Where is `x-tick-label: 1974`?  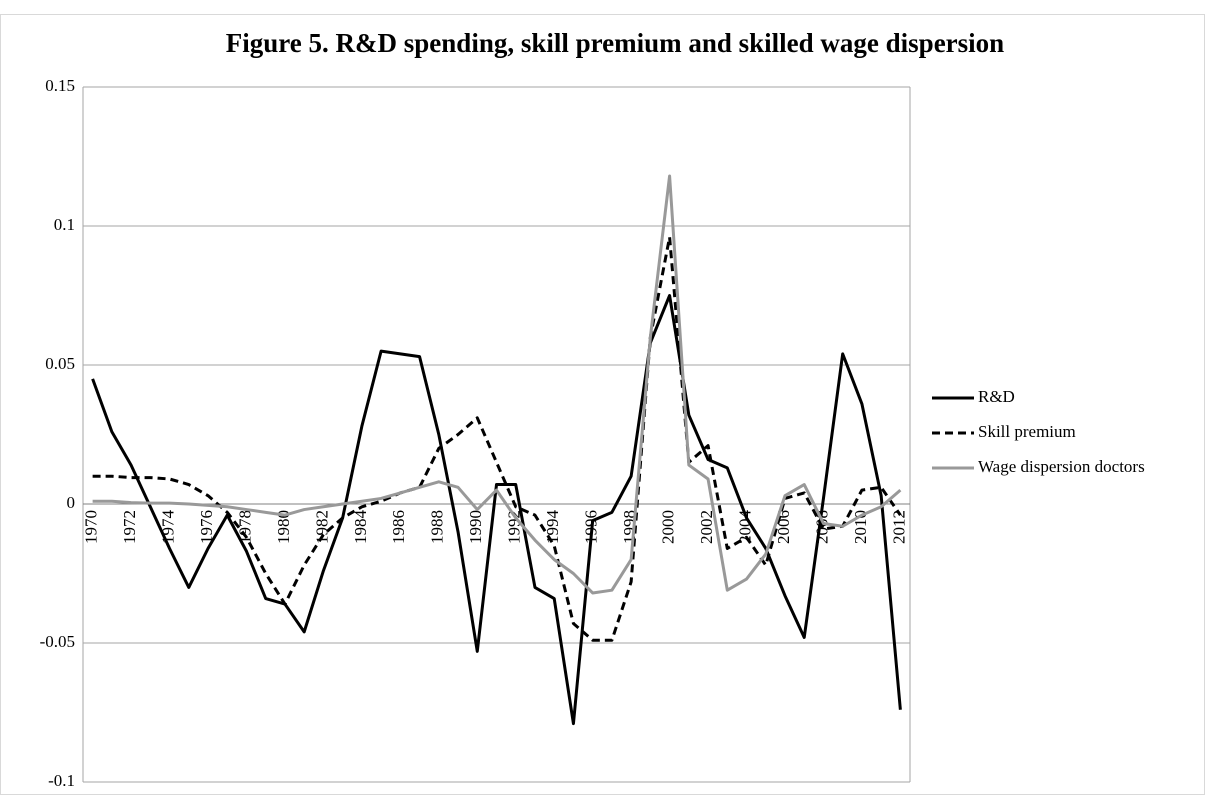
x-tick-label: 1974 is located at coordinates (167, 527).